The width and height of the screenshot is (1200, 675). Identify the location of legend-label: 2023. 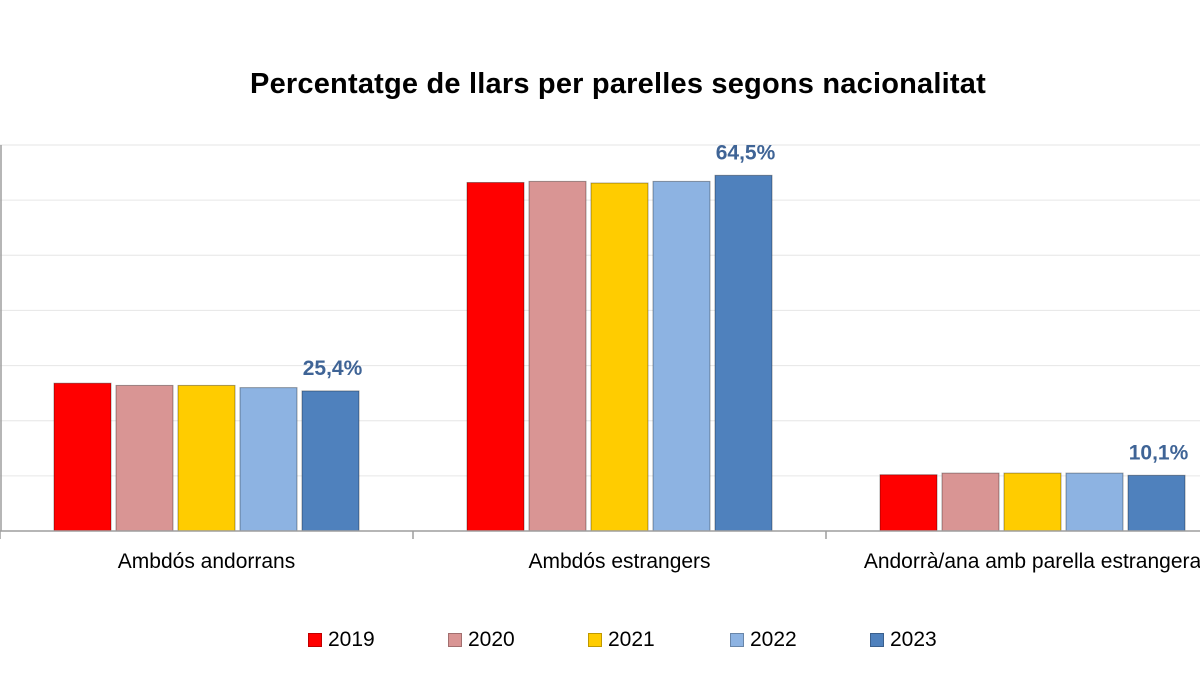
(913, 639).